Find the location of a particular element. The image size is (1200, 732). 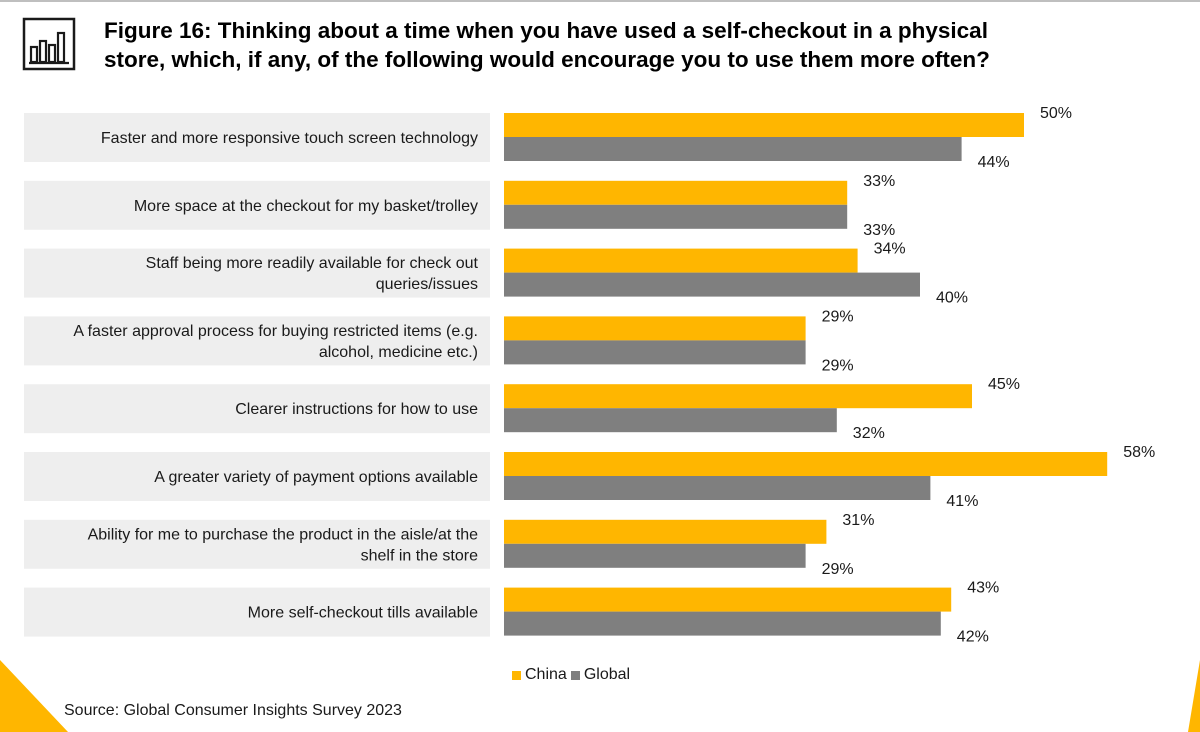

category-label: queries/issues is located at coordinates (427, 284).